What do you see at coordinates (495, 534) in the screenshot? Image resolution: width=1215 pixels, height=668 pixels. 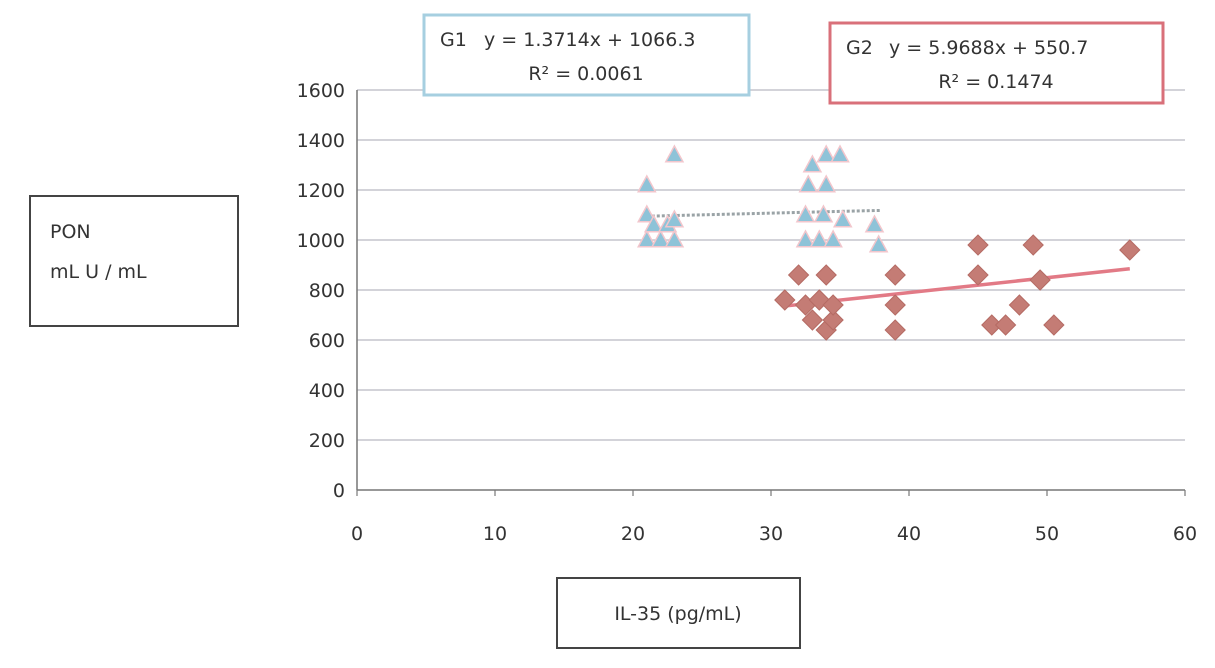 I see `x-tick-label: 10` at bounding box center [495, 534].